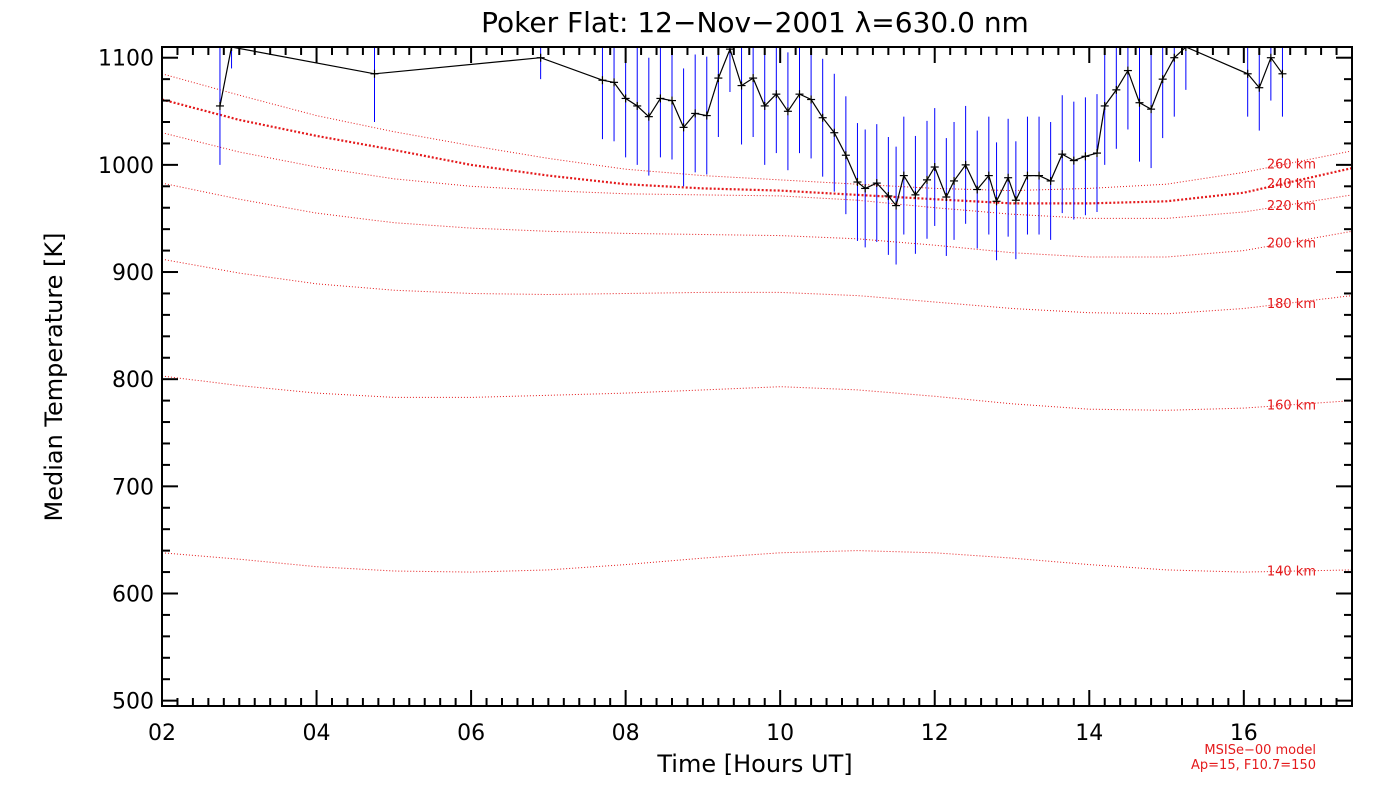 This screenshot has width=1400, height=800. I want to click on y-tick-label: 1000, so click(126, 166).